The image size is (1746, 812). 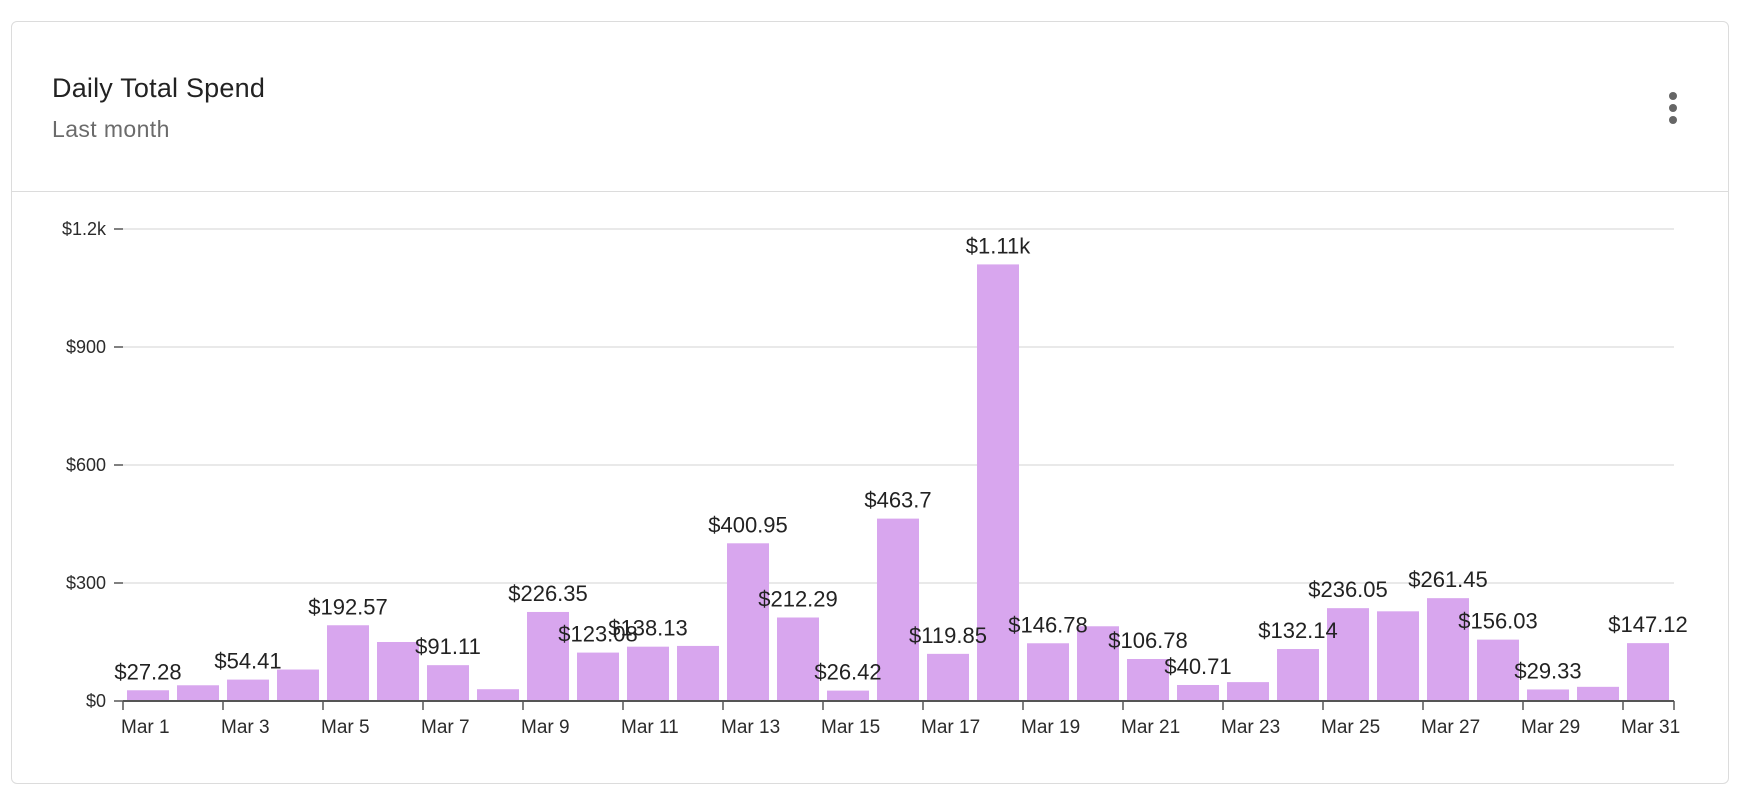 I want to click on x-tick-label: Mar 15, so click(x=850, y=727).